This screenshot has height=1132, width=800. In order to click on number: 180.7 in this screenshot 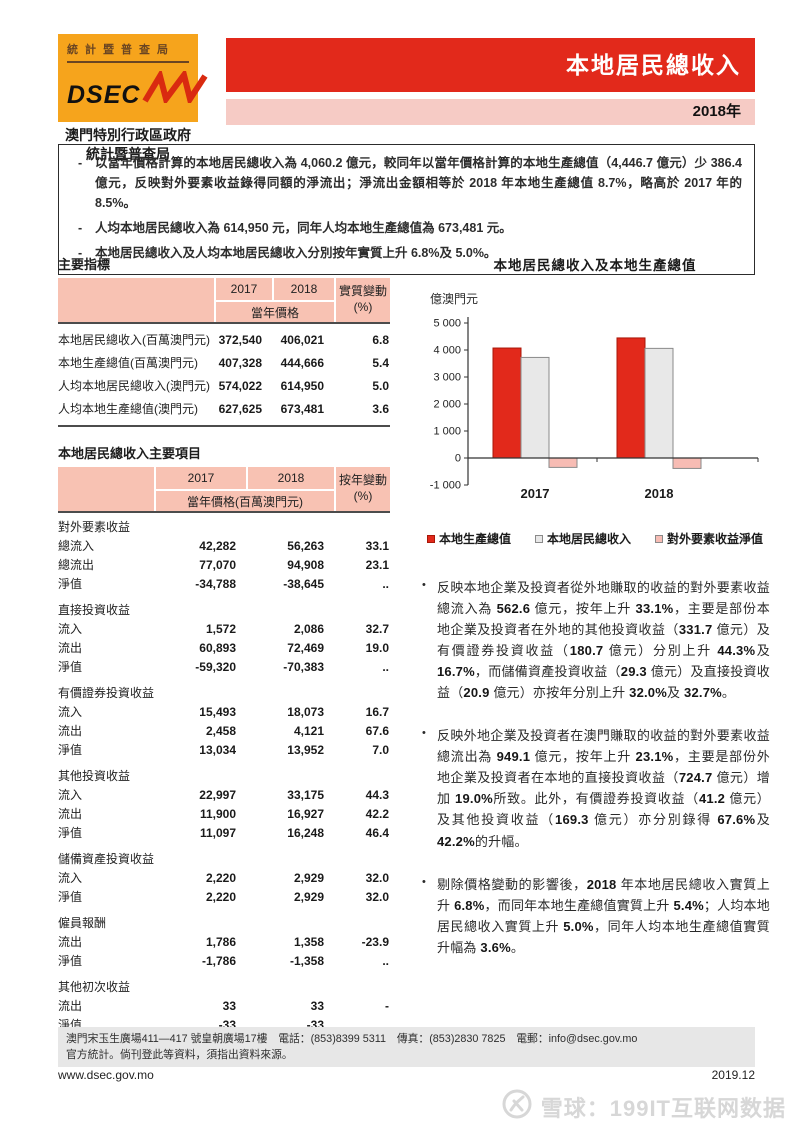, I will do `click(586, 651)`.